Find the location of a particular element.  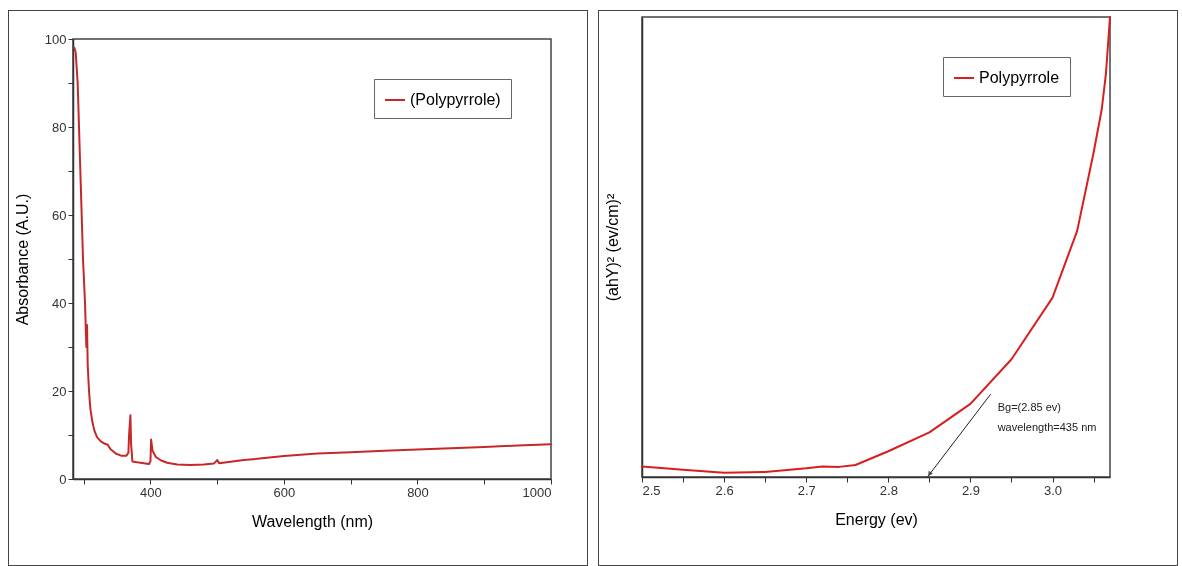

x-axis-title: Wavelength (nm) is located at coordinates (312, 521).